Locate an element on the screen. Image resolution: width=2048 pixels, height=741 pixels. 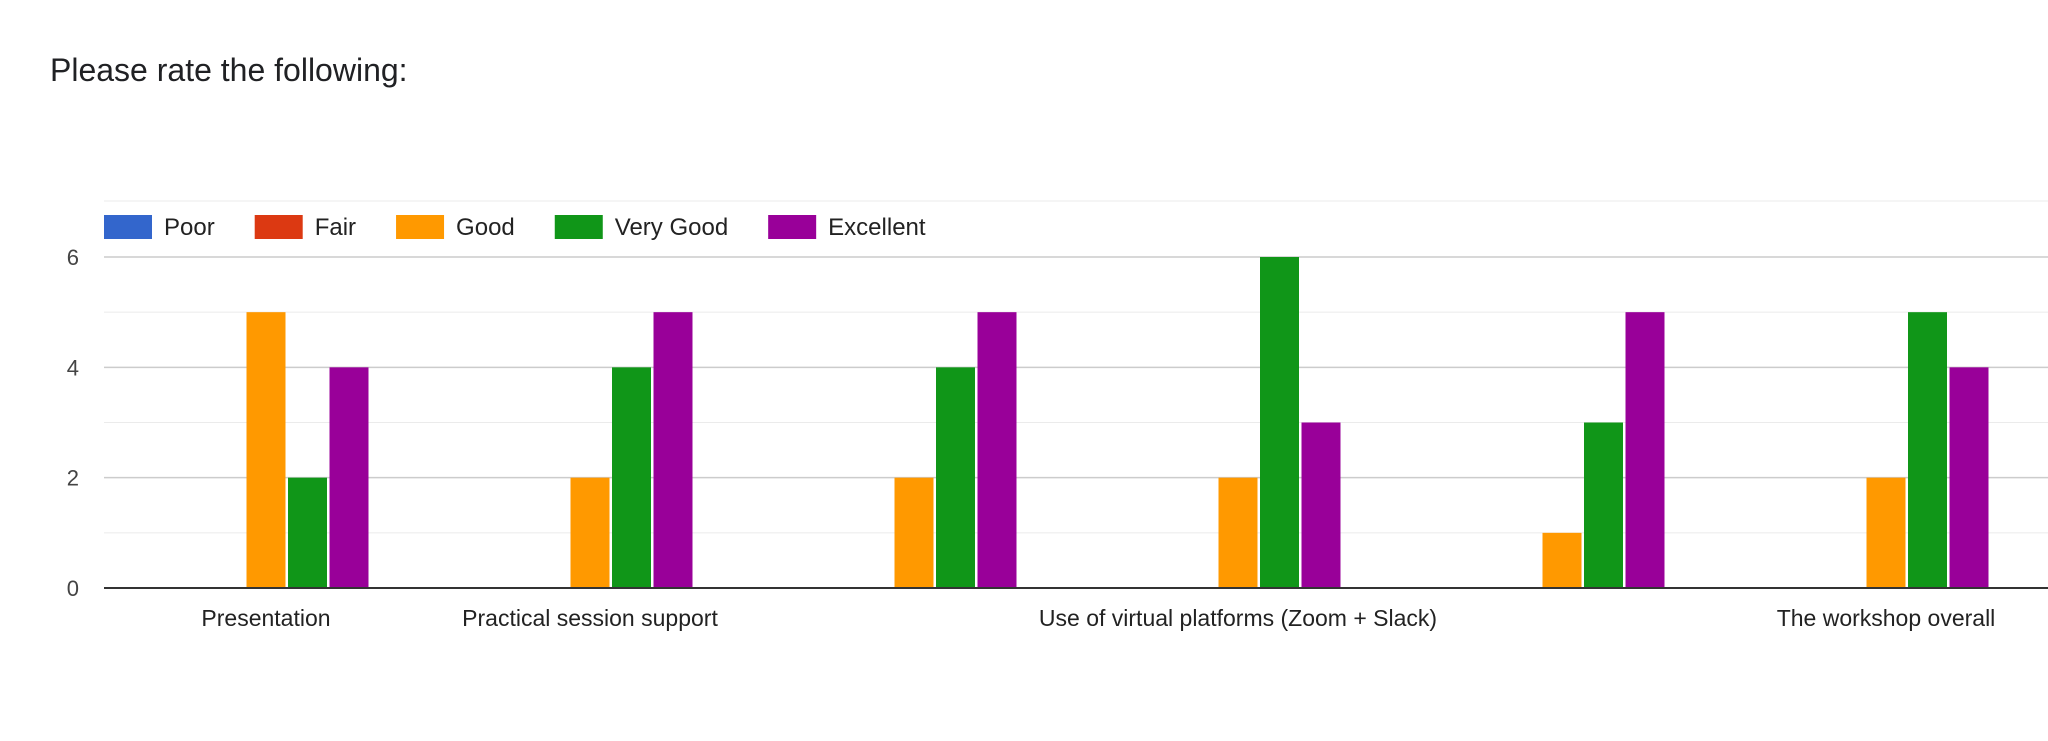
y-tick-label: 0 is located at coordinates (73, 588).